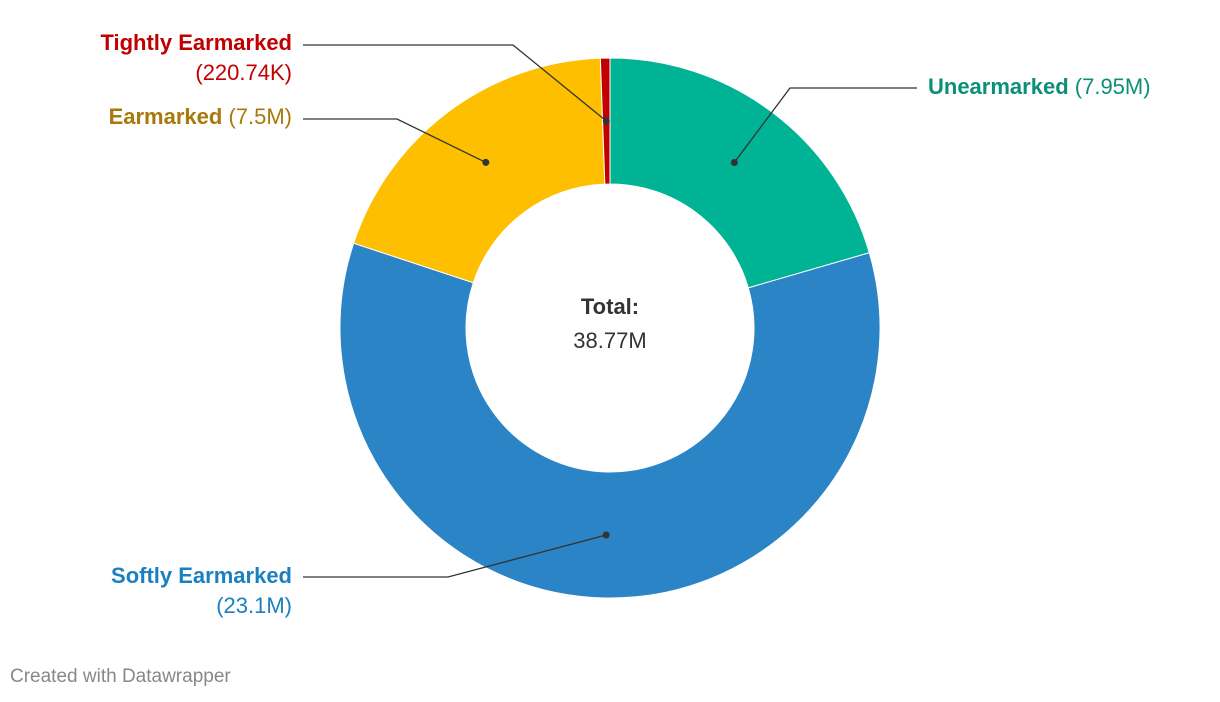  Describe the element at coordinates (196, 58) in the screenshot. I see `label-tightly-earmarked: Tightly Earmarked (220.74K)` at that location.